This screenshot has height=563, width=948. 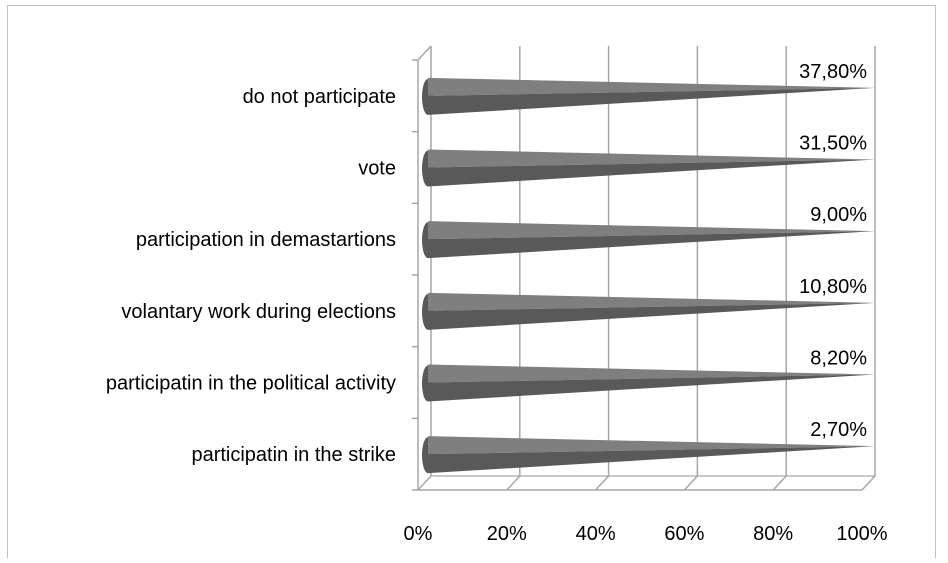 What do you see at coordinates (773, 534) in the screenshot?
I see `x-tick-label: 80%` at bounding box center [773, 534].